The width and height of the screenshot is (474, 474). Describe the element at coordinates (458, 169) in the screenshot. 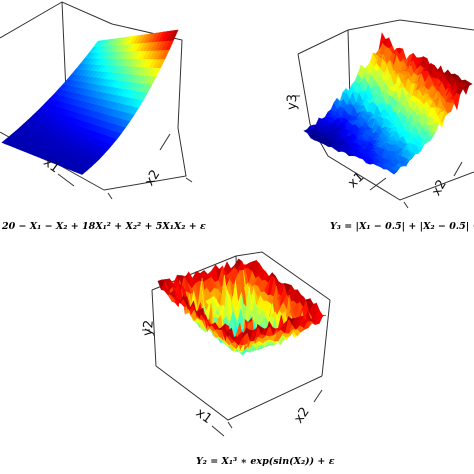

I see `panel-2-x2-arrow` at that location.